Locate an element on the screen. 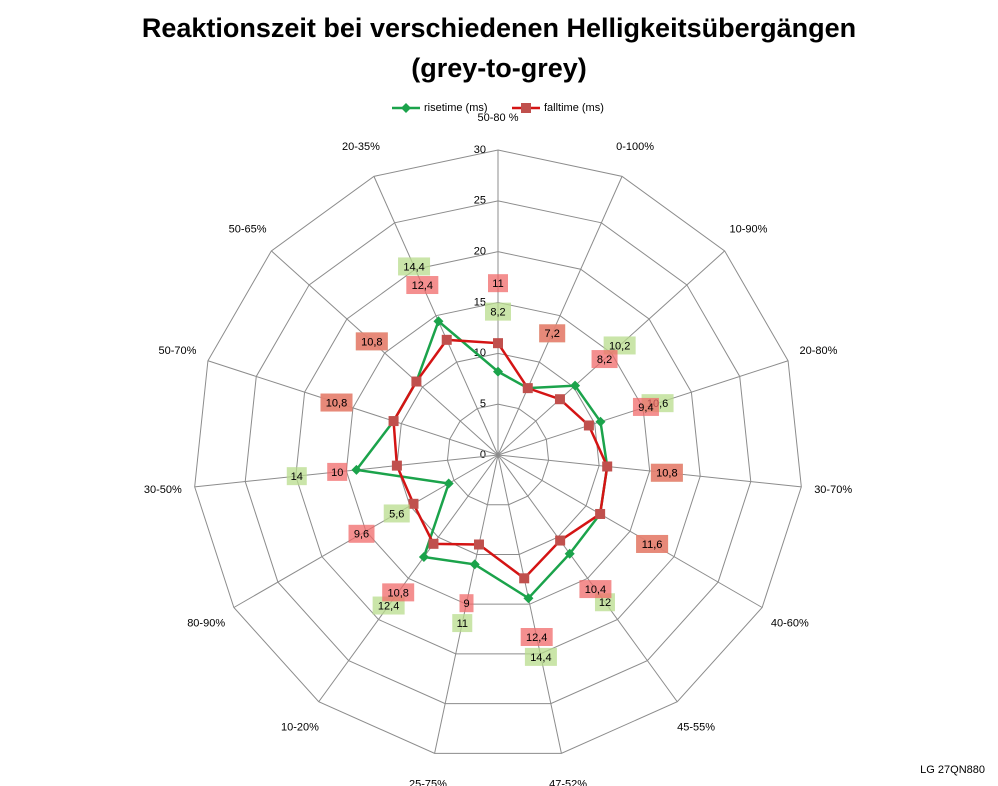  series-line is located at coordinates (500, 459).